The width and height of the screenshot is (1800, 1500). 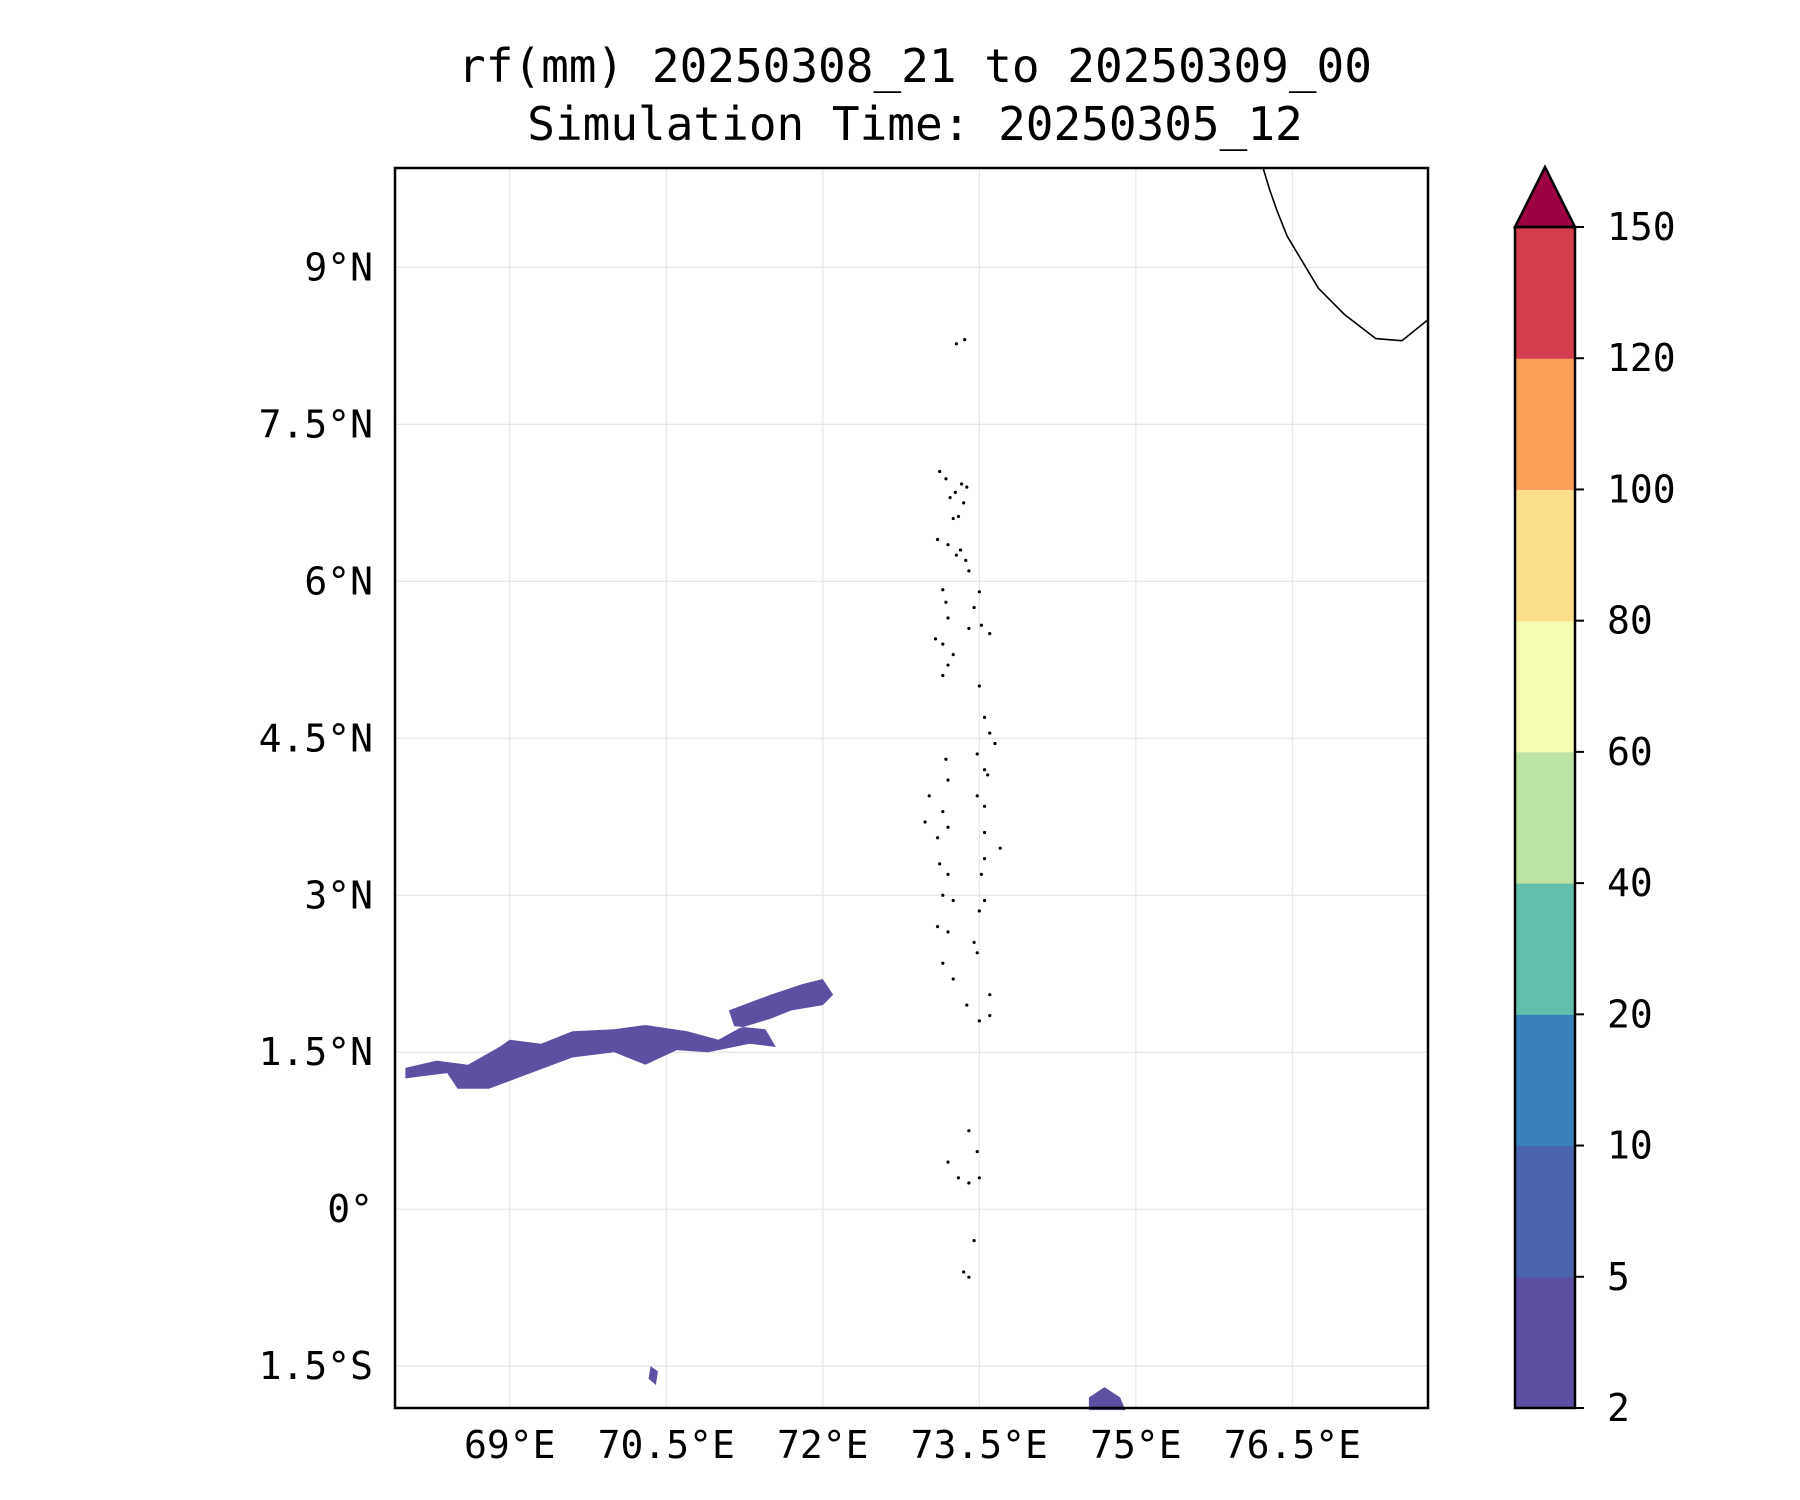 I want to click on lat-tick-label: 7.5°N, so click(x=316, y=424).